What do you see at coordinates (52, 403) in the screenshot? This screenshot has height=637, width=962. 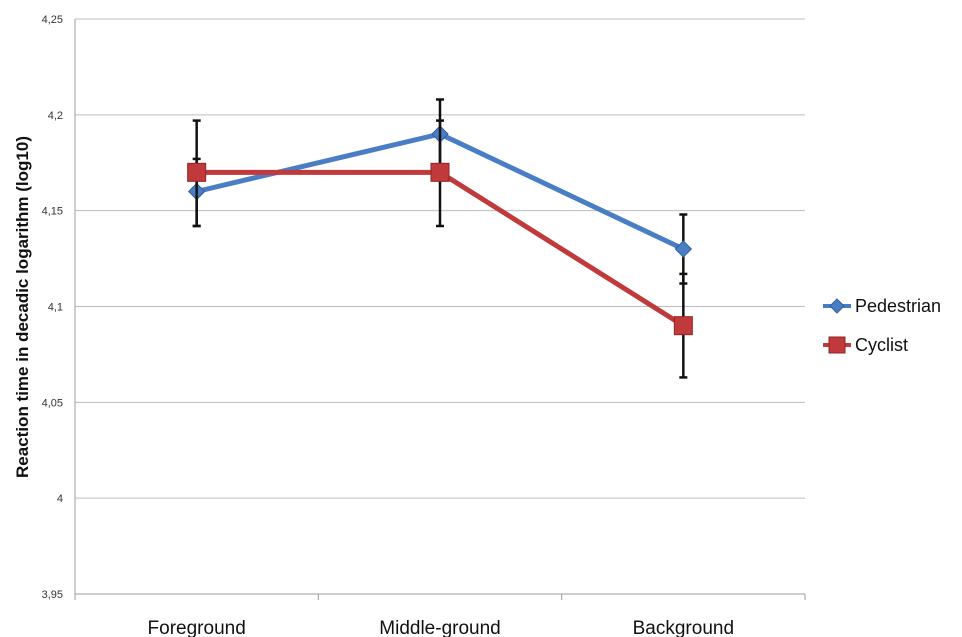 I see `y-tick-label: 4,05` at bounding box center [52, 403].